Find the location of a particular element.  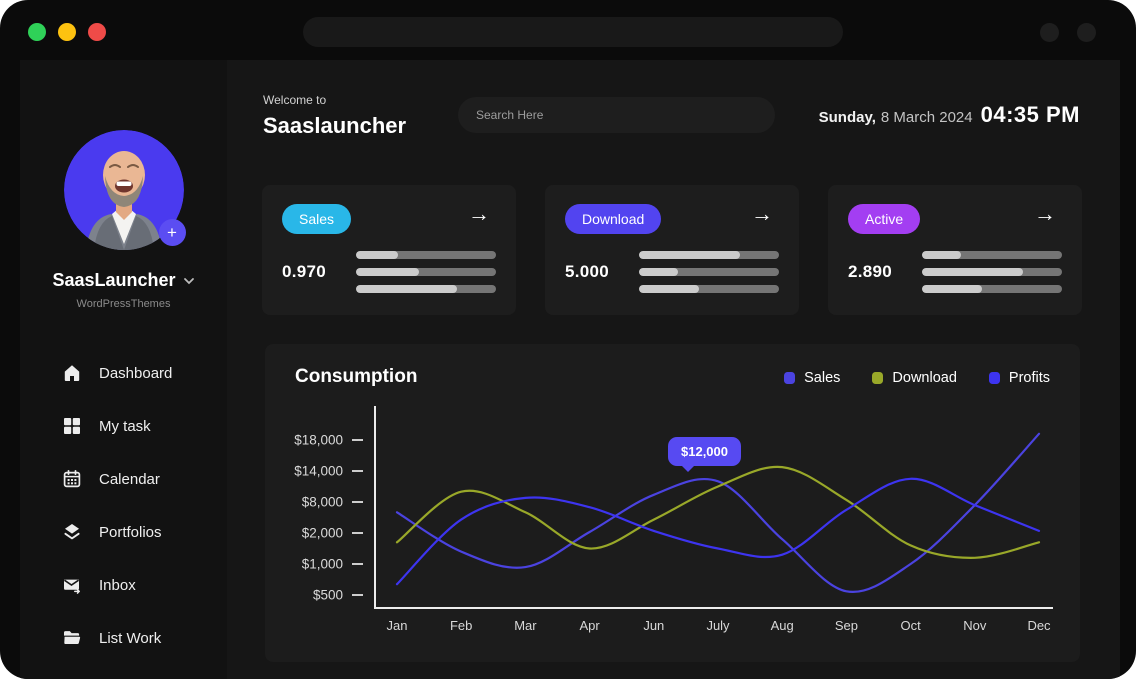

legend-label: Profits is located at coordinates (1029, 378).